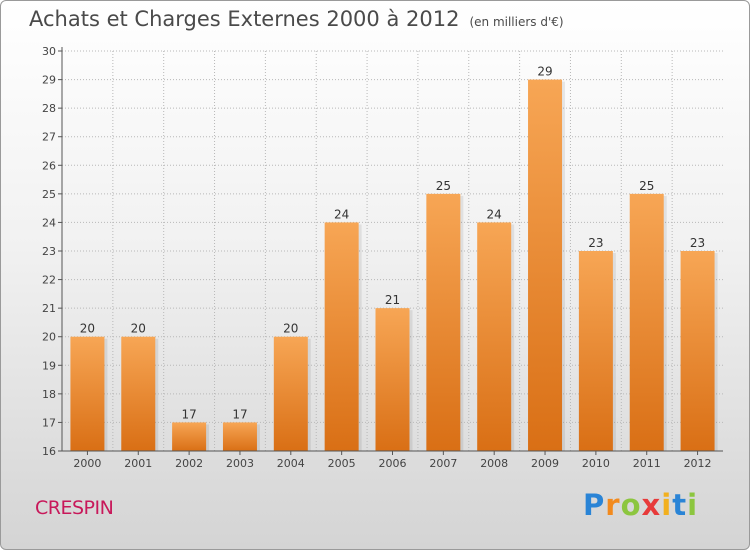 The height and width of the screenshot is (550, 750). Describe the element at coordinates (49, 222) in the screenshot. I see `y-tick-label: 24` at that location.